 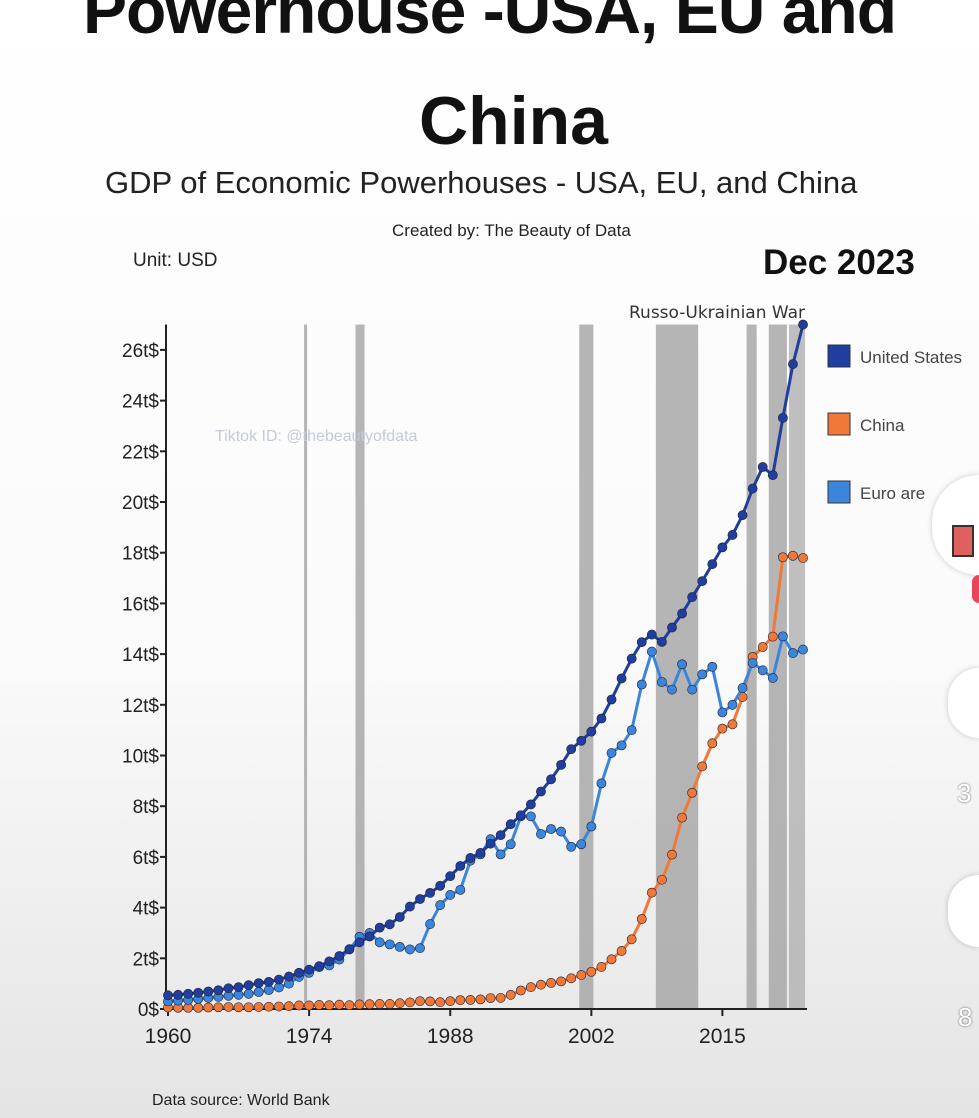 I want to click on y-tick-label: 2t$, so click(x=146, y=959).